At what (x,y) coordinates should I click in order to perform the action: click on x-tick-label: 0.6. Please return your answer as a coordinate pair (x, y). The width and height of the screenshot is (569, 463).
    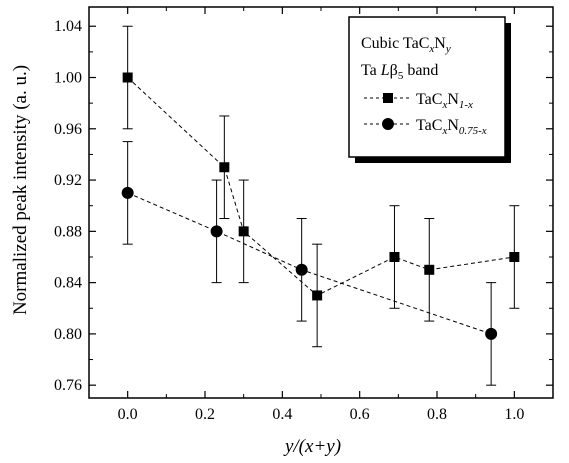
    Looking at the image, I should click on (360, 414).